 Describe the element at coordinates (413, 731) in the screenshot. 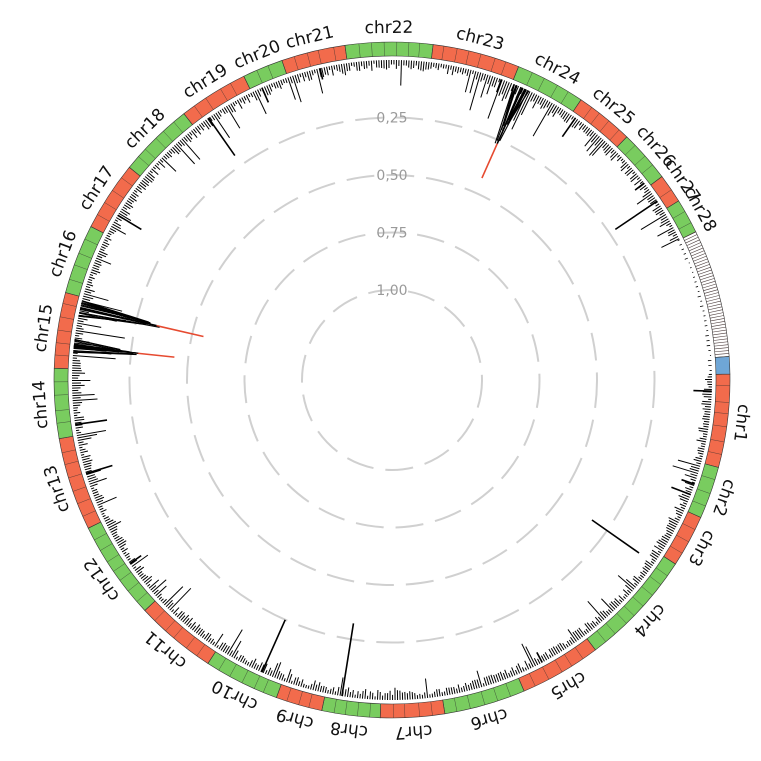

I see `chromosome-label: chr7` at that location.